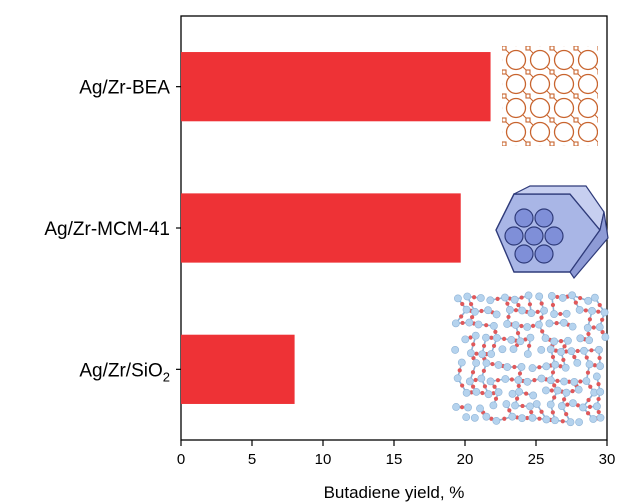  I want to click on zeolite-bea-framework-icon, so click(550, 96).